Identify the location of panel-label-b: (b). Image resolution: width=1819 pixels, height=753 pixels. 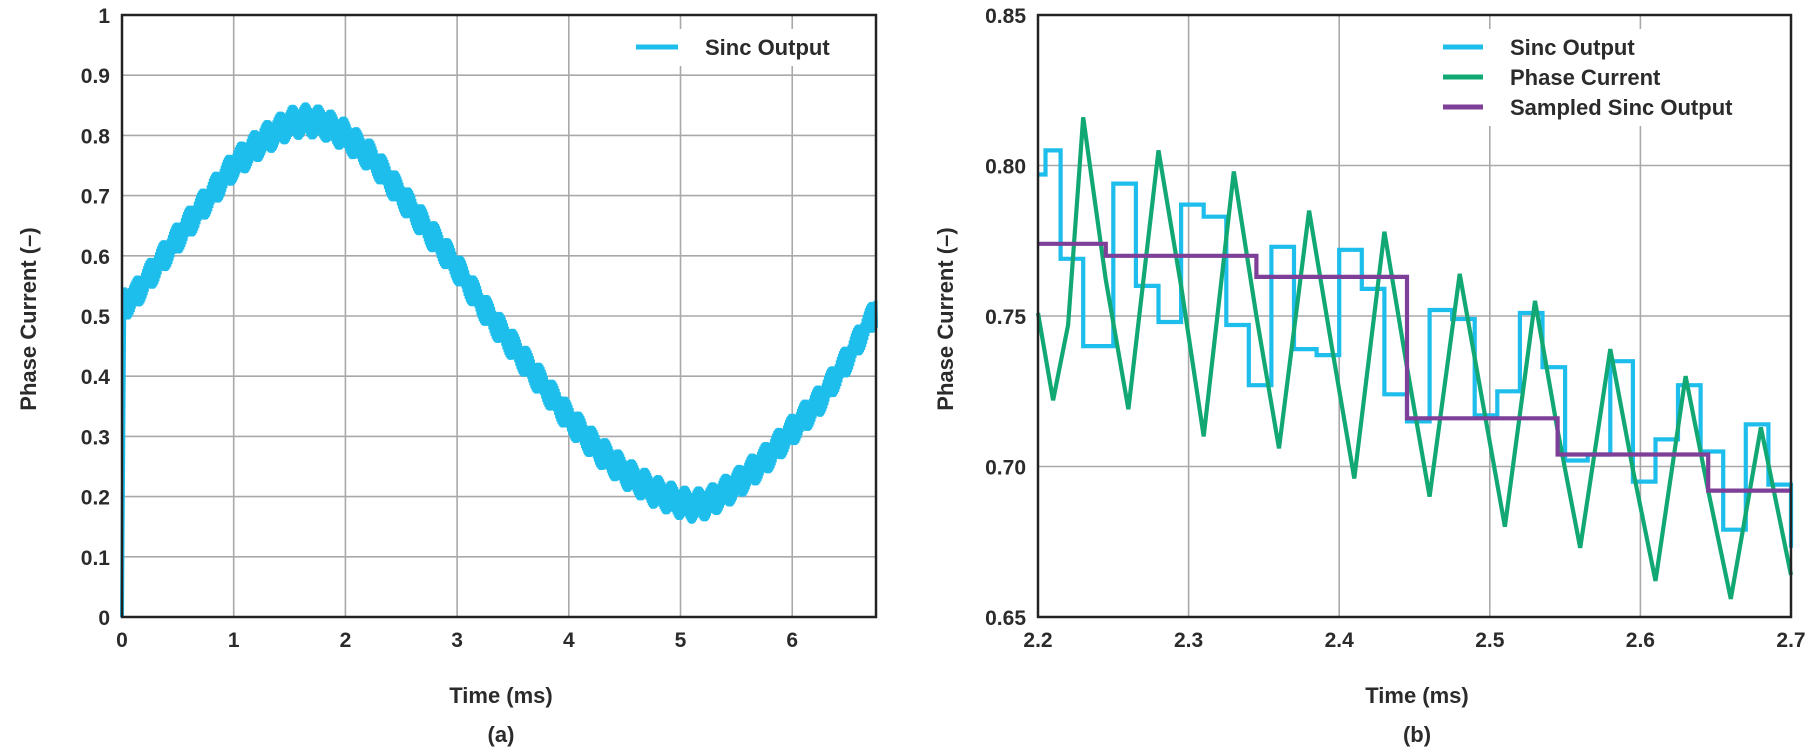
(1417, 734).